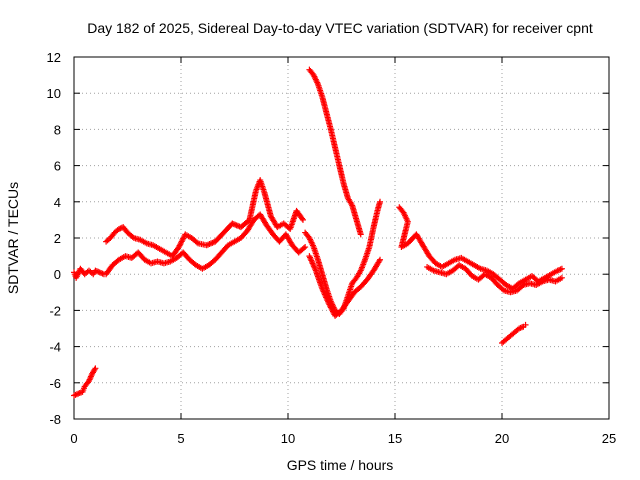 The height and width of the screenshot is (480, 640). I want to click on y-tick-label: 8, so click(57, 129).